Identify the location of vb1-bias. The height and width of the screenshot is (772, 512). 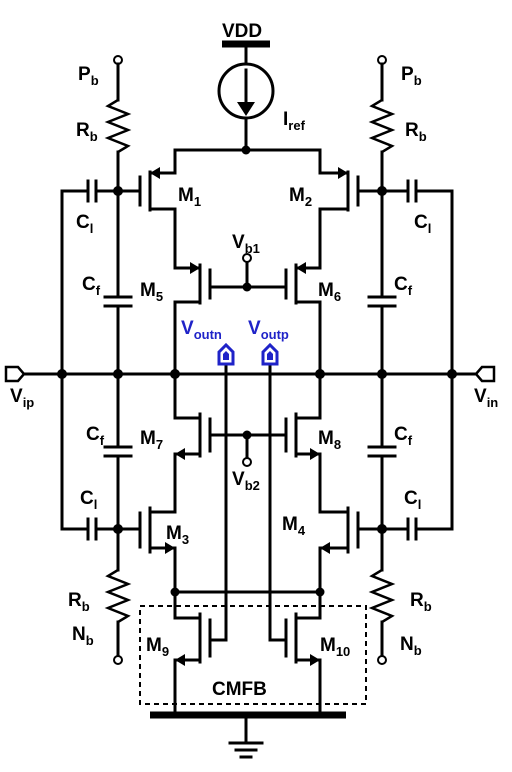
(248, 272).